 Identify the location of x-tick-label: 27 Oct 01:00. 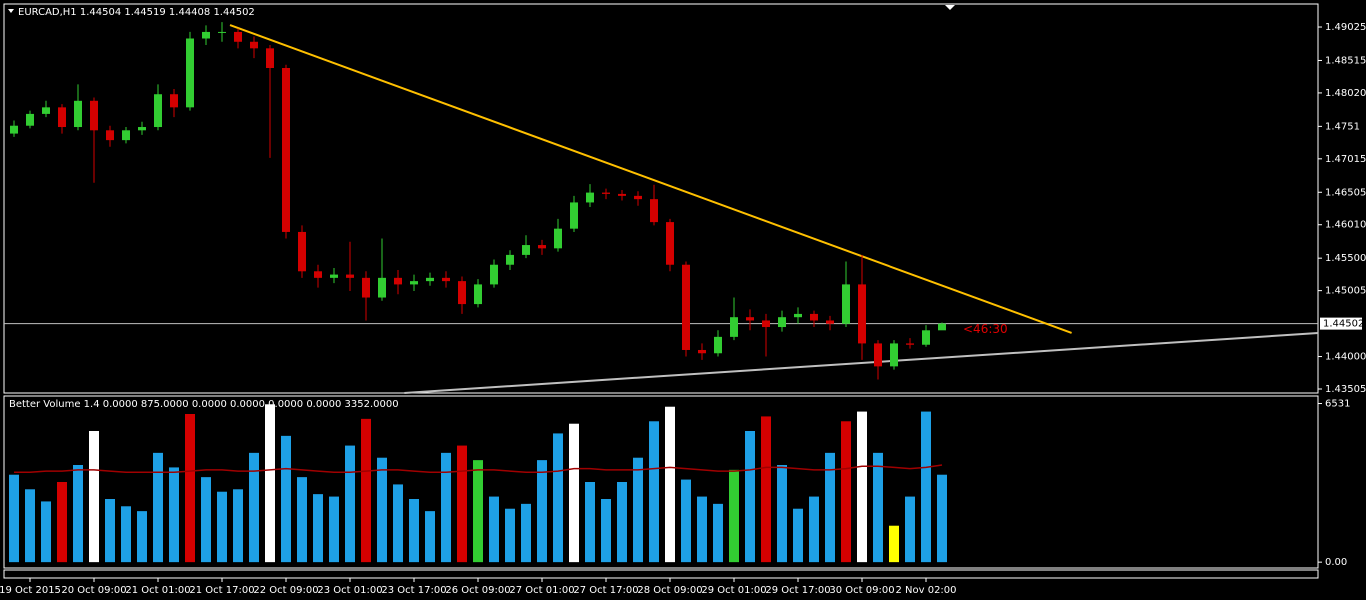
(541, 590).